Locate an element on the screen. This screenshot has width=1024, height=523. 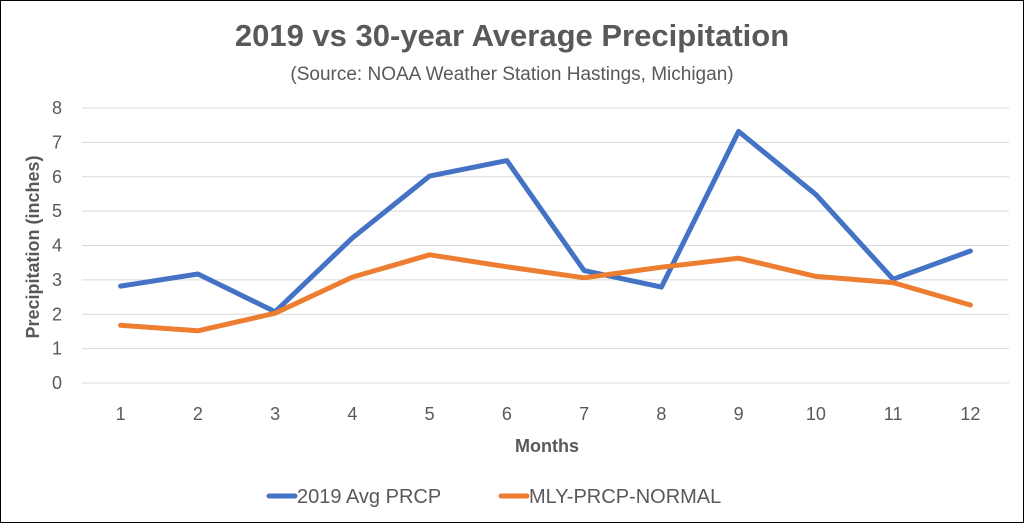
y-tick-label: 6 is located at coordinates (57, 177).